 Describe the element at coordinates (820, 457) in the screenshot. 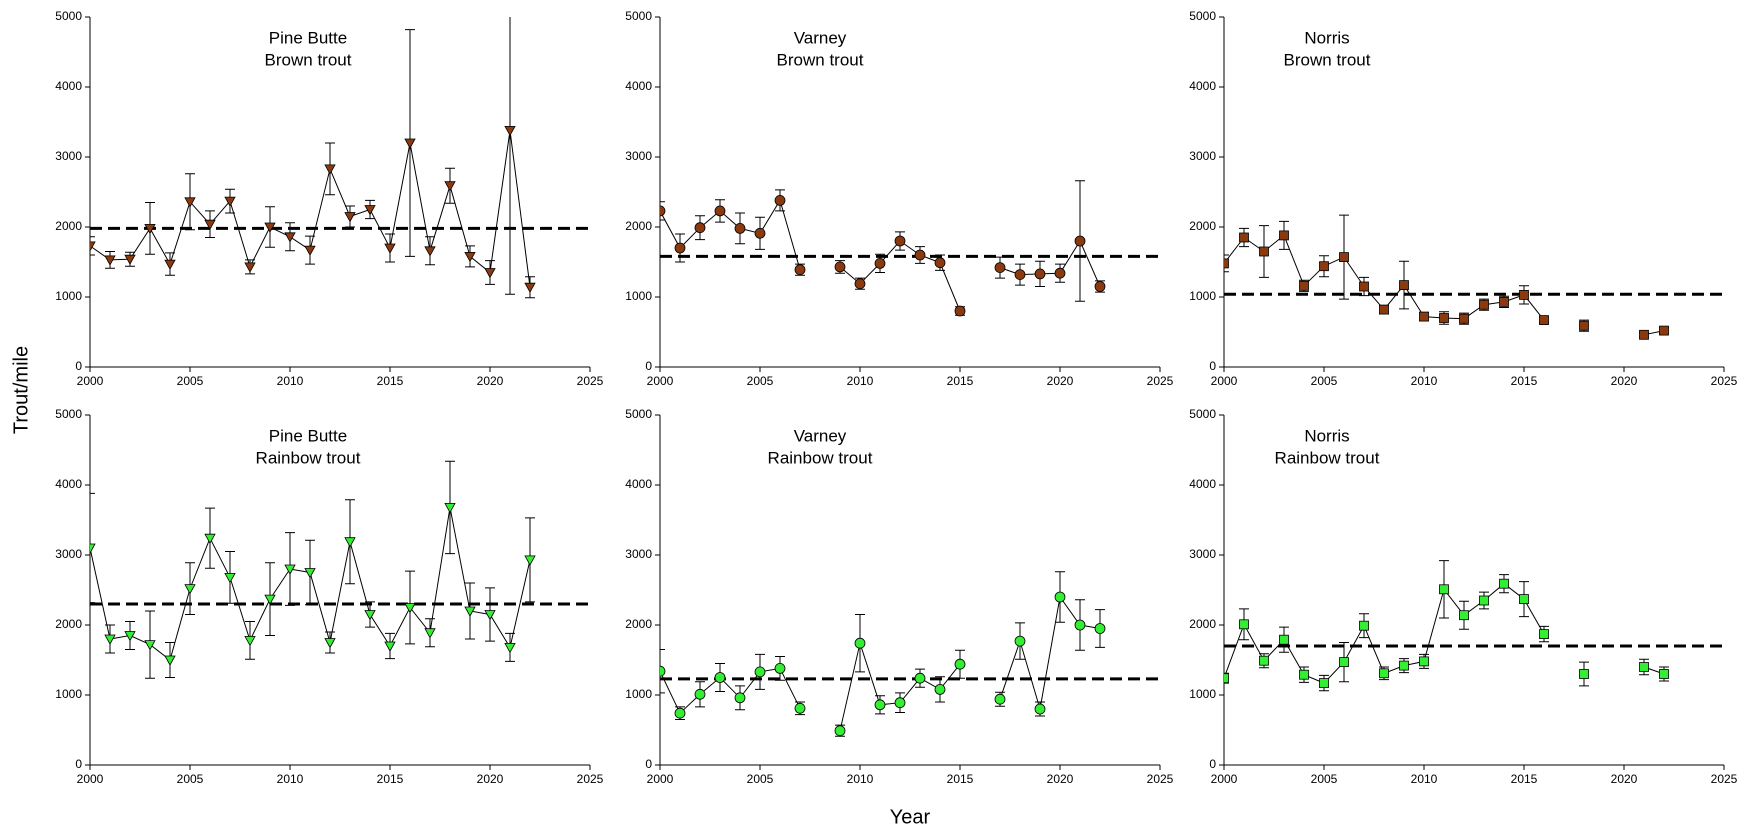

I see `chart-title: Rainbow trout` at that location.